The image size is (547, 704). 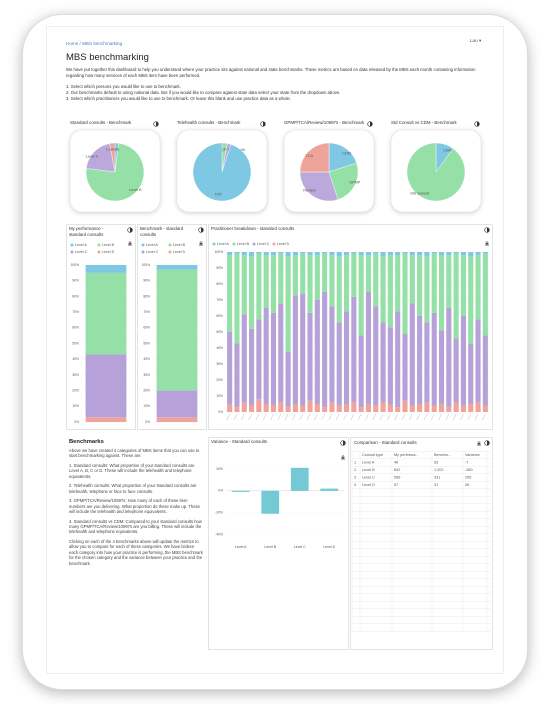 What do you see at coordinates (146, 312) in the screenshot?
I see `y-tick-label: 70%` at bounding box center [146, 312].